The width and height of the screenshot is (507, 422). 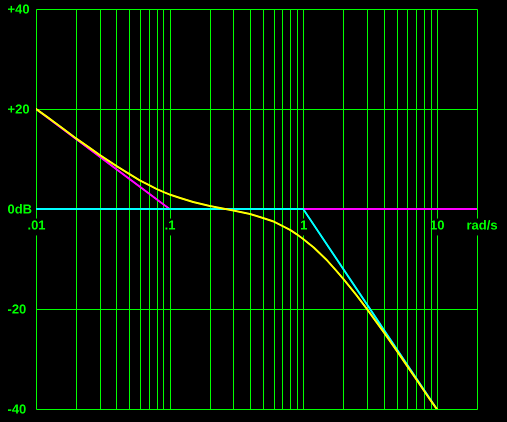 What do you see at coordinates (304, 225) in the screenshot?
I see `x-tick-label: 1` at bounding box center [304, 225].